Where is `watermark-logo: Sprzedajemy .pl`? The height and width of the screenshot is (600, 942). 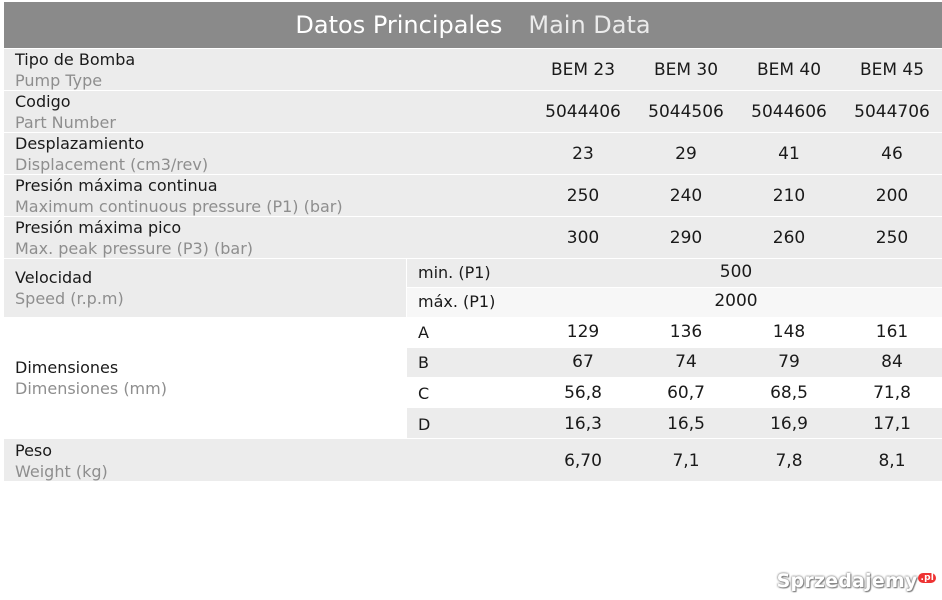 watermark-logo: Sprzedajemy .pl is located at coordinates (856, 581).